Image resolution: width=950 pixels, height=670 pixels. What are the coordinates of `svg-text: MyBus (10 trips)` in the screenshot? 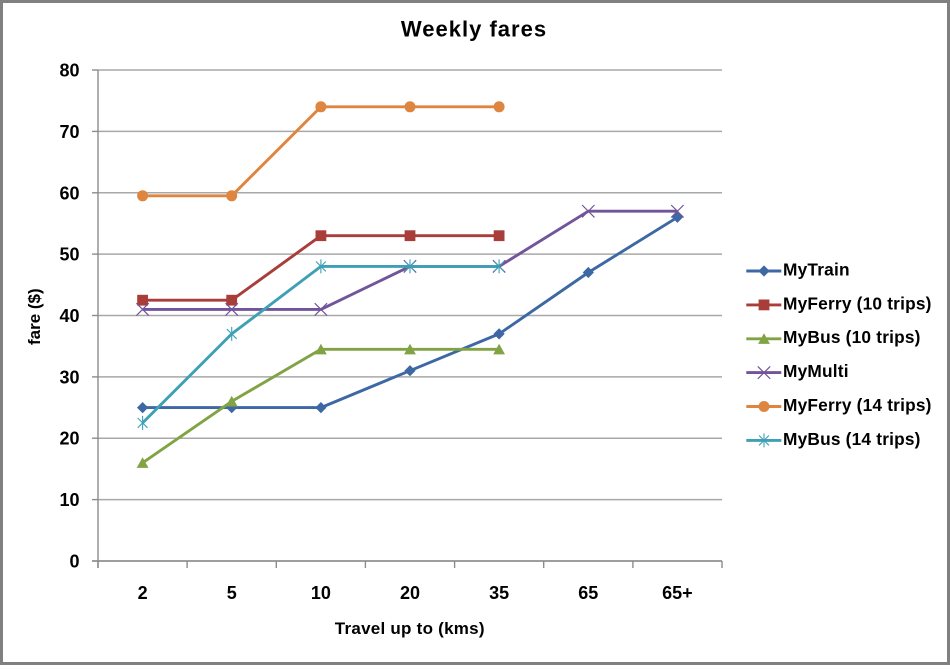 It's located at (852, 337).